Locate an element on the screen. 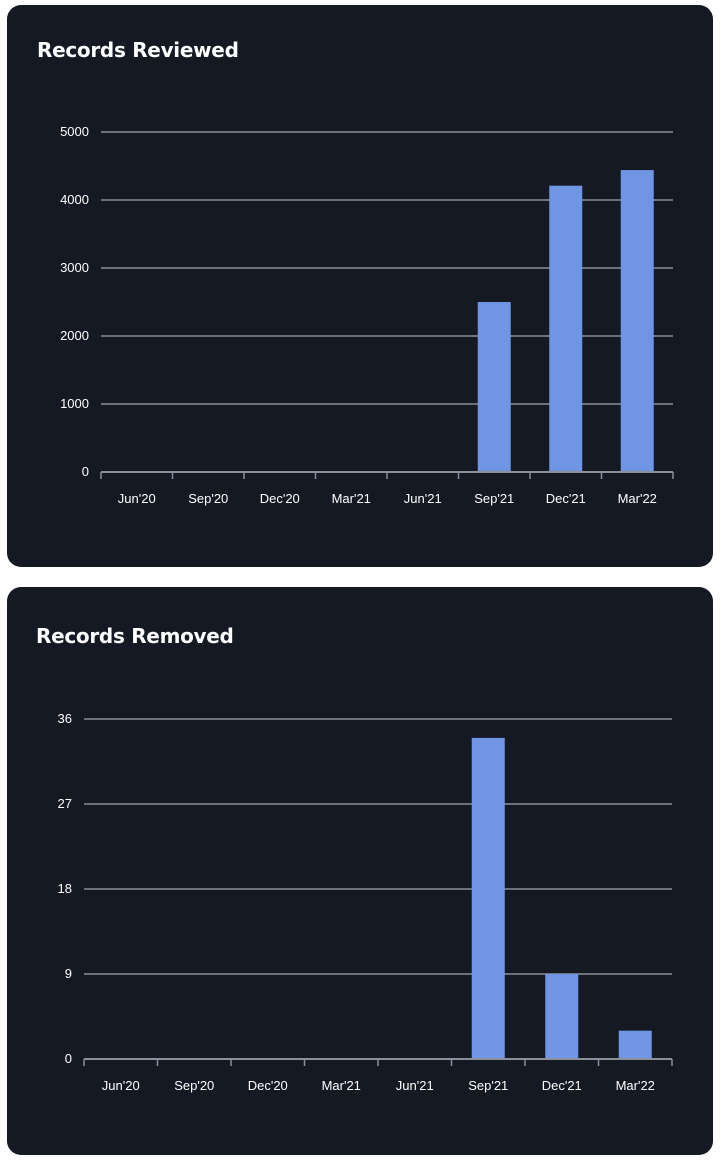  y-tick-label: 9 is located at coordinates (68, 973).